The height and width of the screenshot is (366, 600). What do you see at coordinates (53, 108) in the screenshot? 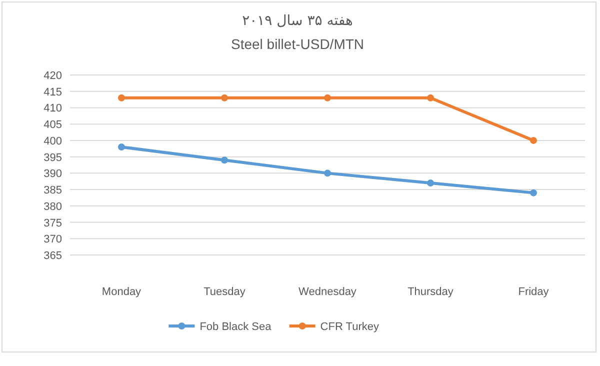
I see `y-tick-label: 410` at bounding box center [53, 108].